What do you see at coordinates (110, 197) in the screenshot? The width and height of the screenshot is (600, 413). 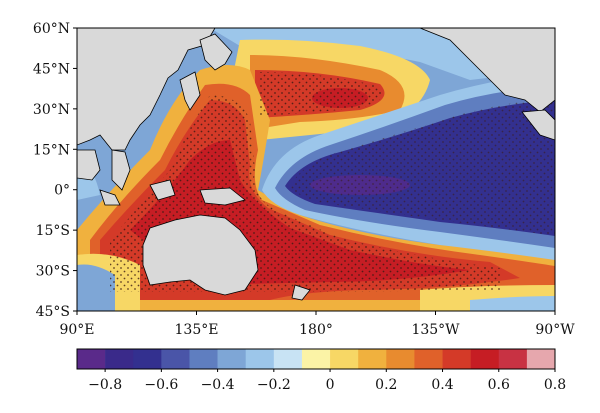 I see `sumatra-landmass` at bounding box center [110, 197].